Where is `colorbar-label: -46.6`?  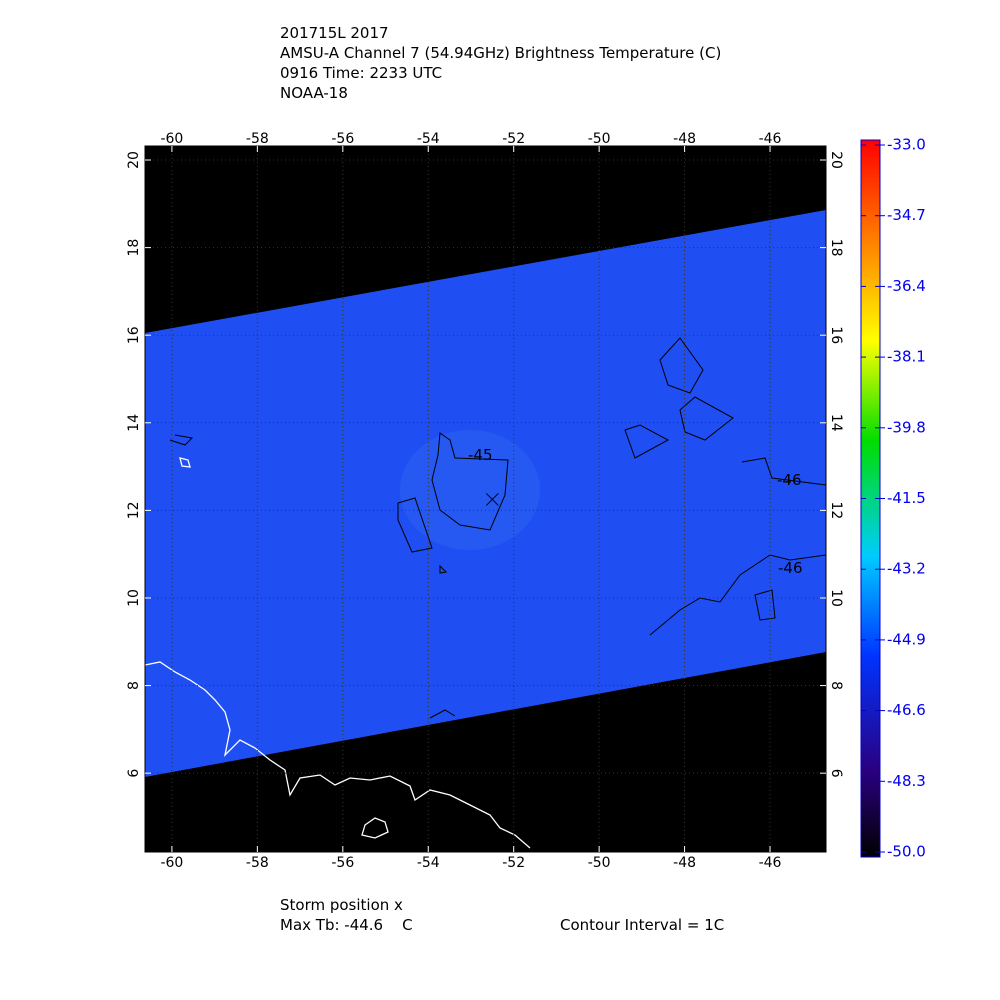 colorbar-label: -46.6 is located at coordinates (906, 710).